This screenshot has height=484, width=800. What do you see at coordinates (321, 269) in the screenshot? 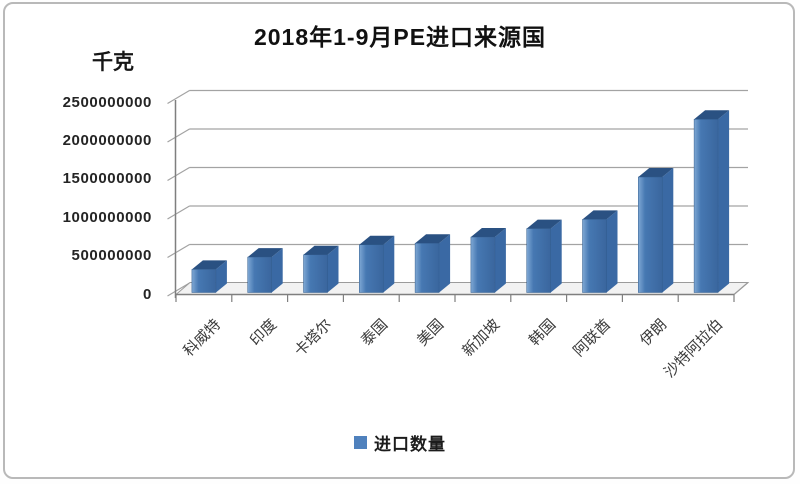
I see `bar-column-卡塔尔` at bounding box center [321, 269].